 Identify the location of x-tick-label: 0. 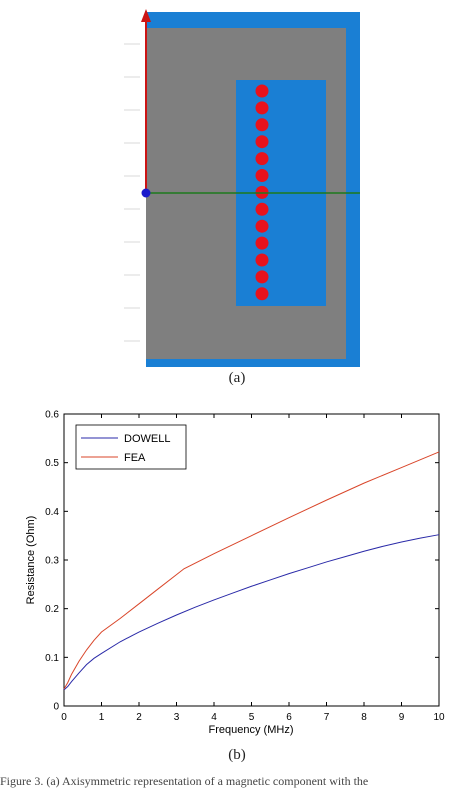
(64, 717).